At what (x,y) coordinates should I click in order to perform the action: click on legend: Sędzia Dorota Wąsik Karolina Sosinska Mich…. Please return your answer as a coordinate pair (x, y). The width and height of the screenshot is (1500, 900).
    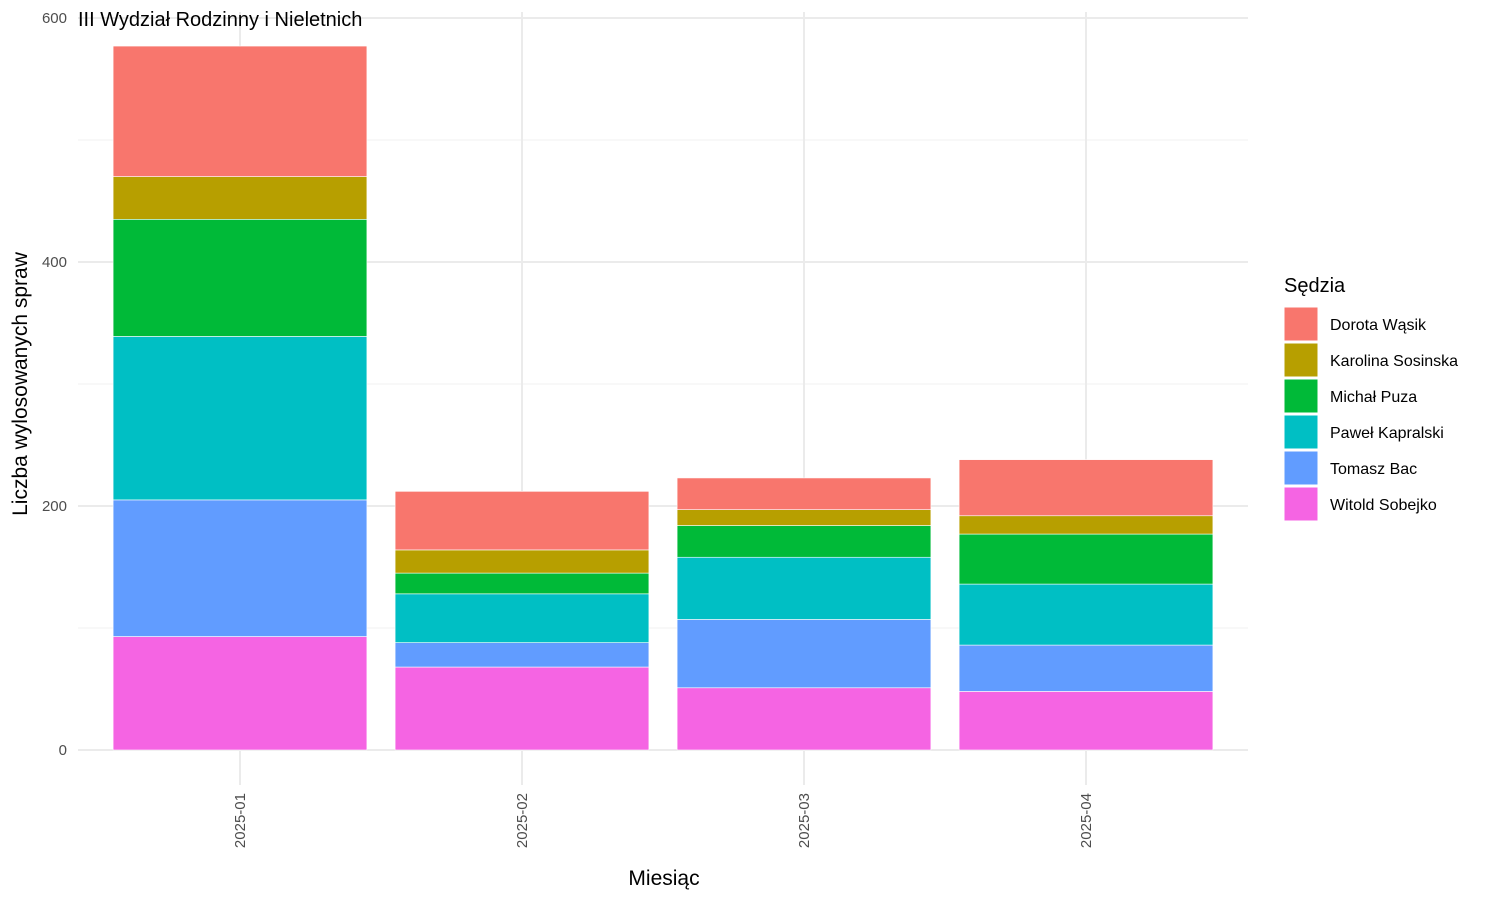
    Looking at the image, I should click on (1370, 398).